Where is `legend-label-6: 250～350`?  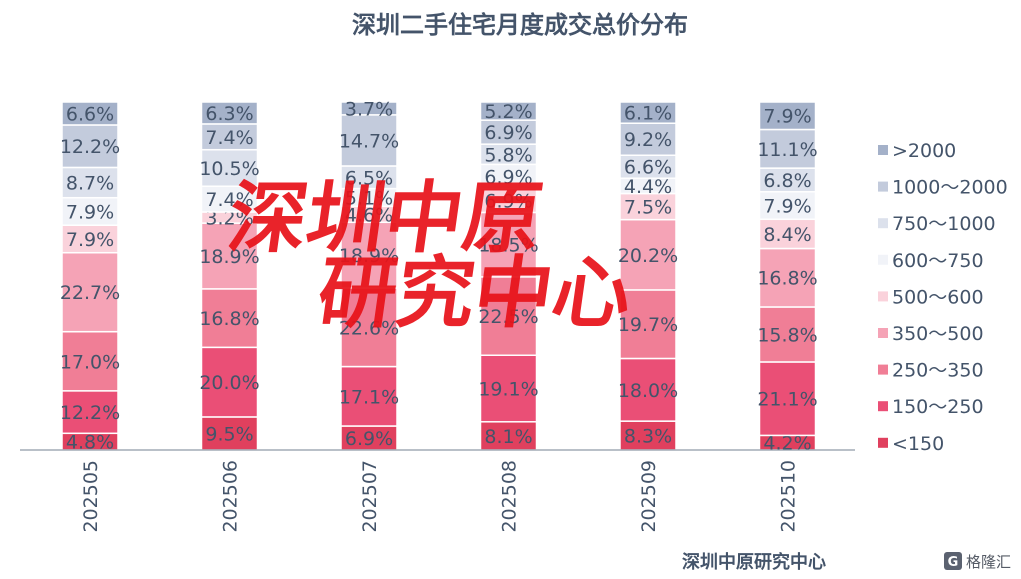
legend-label-6: 250～350 is located at coordinates (938, 371).